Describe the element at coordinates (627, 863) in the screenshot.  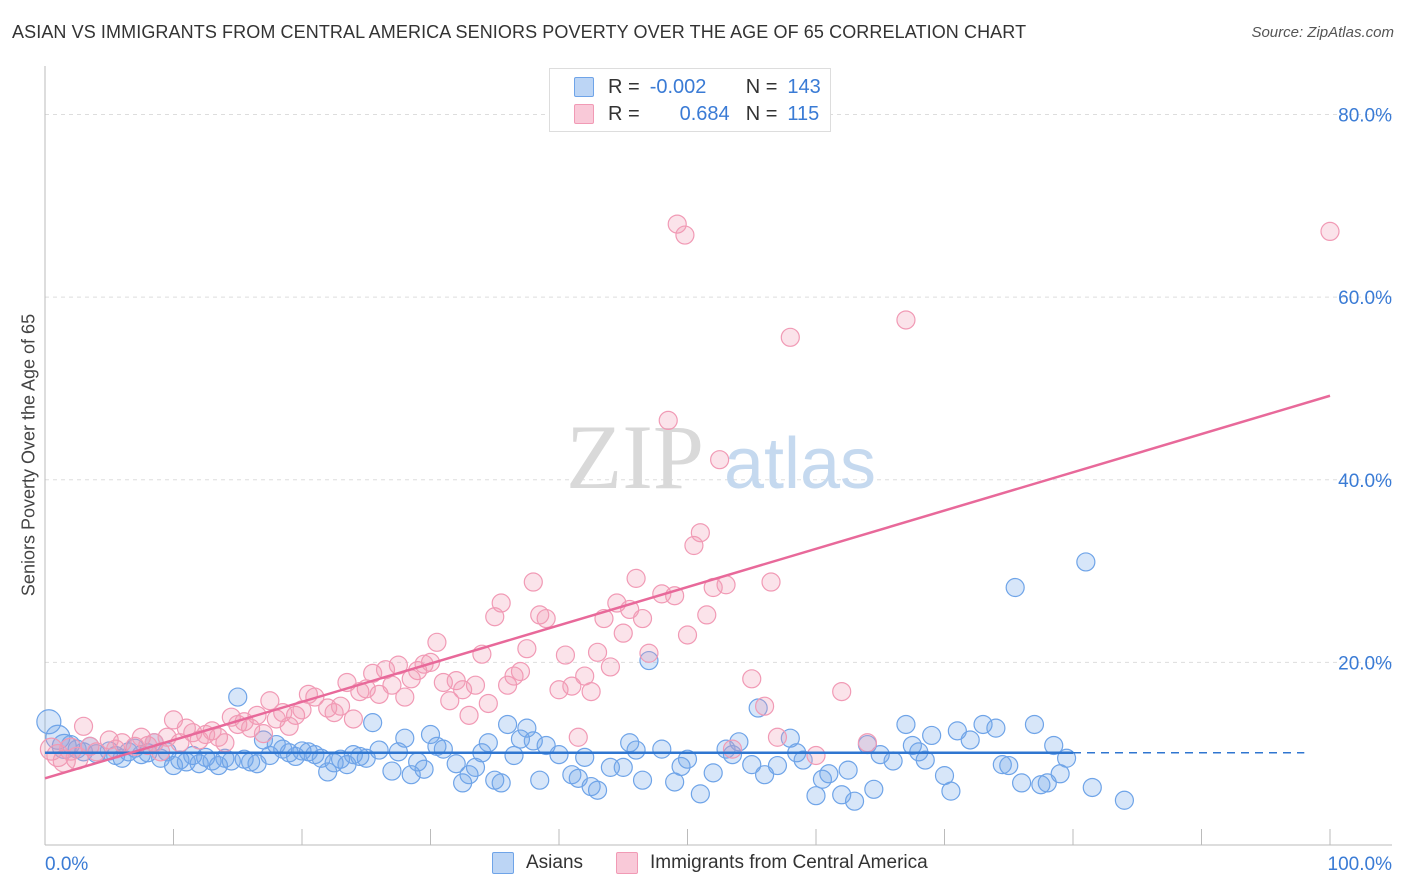
I see `central-america-swatch` at that location.